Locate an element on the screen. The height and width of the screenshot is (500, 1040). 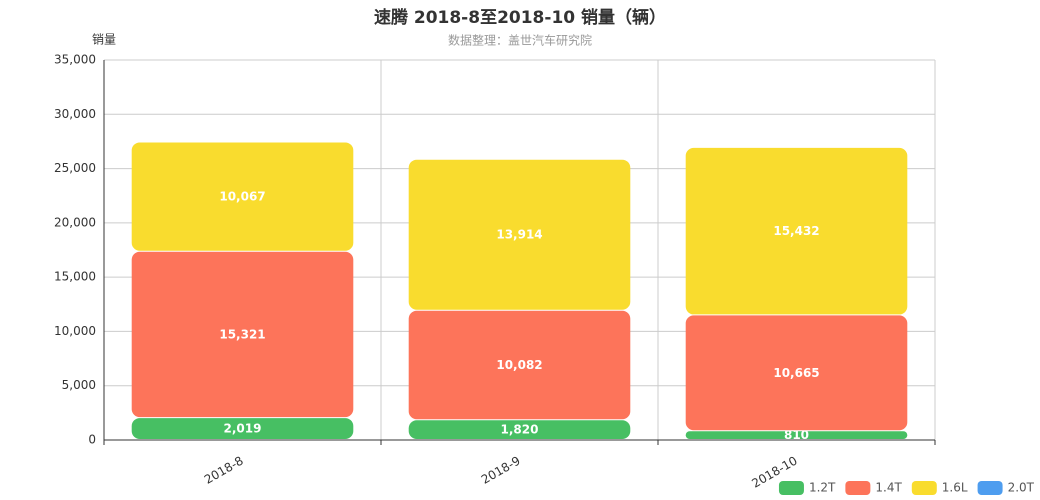
data-label: 15,432 is located at coordinates (796, 231).